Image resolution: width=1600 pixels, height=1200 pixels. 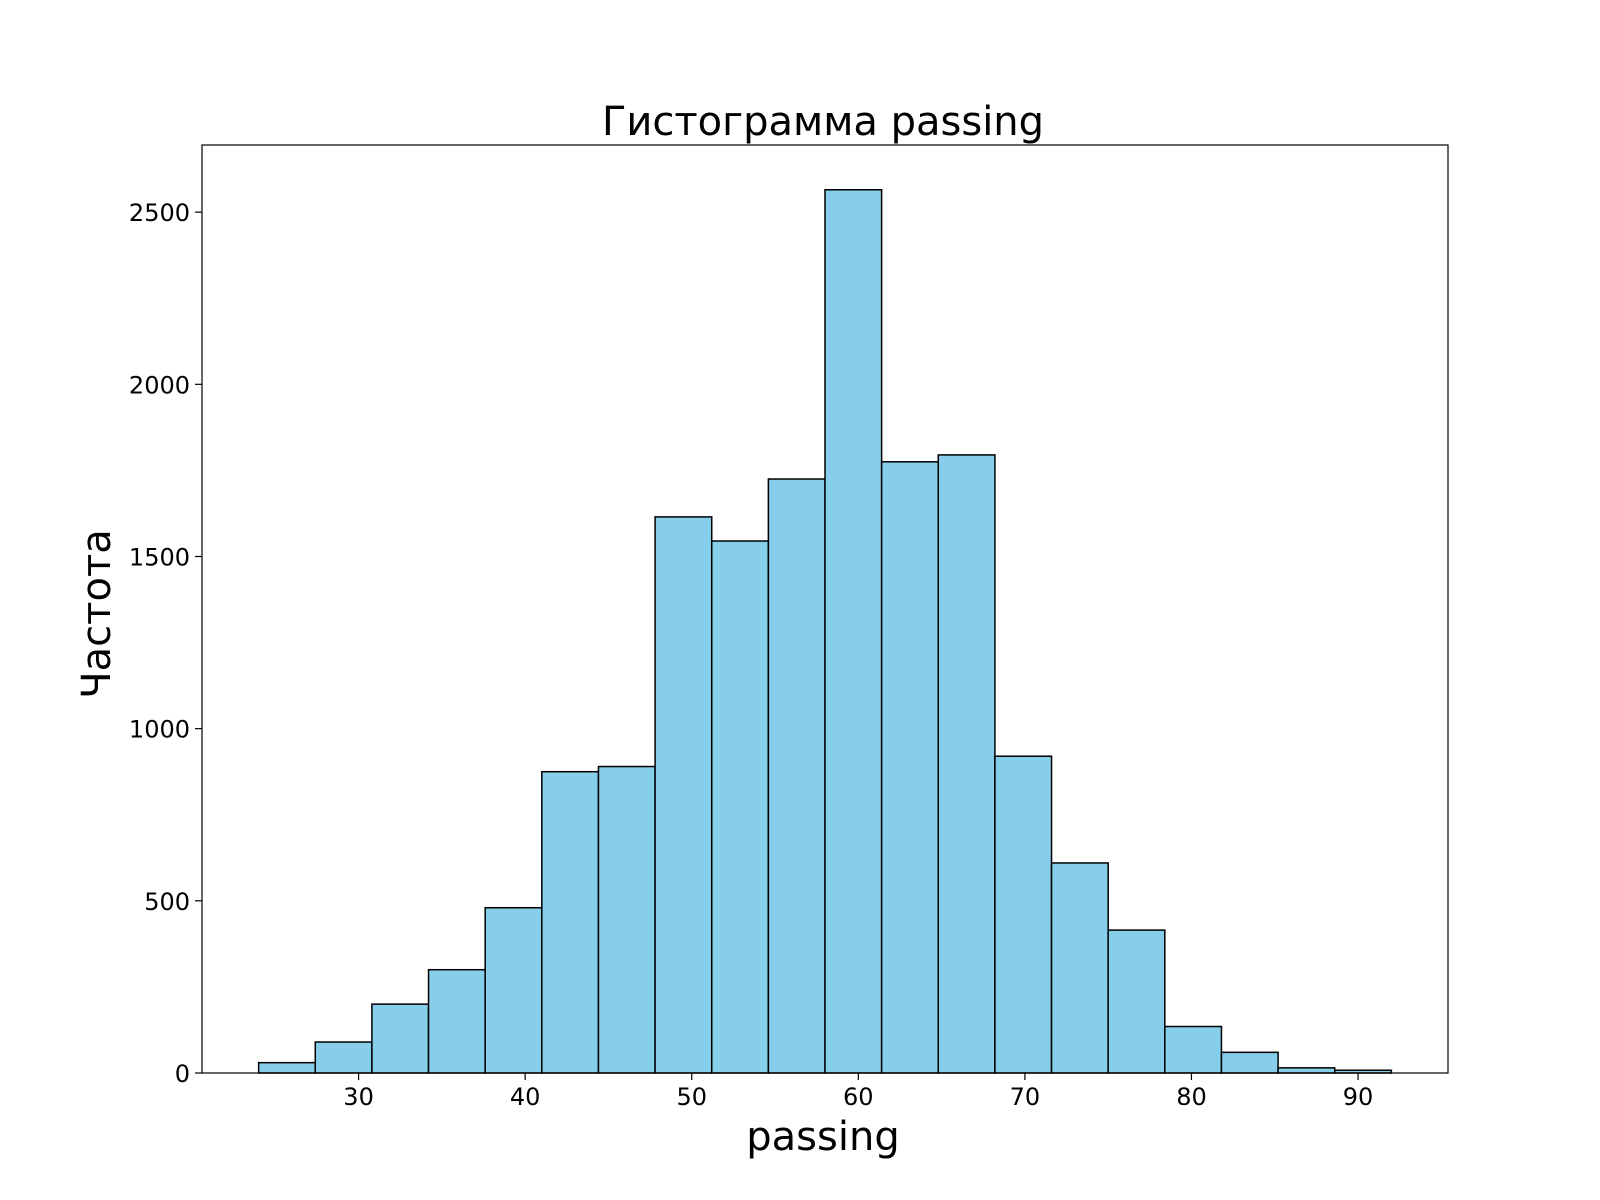 What do you see at coordinates (691, 1097) in the screenshot?
I see `x-tick-label: 50` at bounding box center [691, 1097].